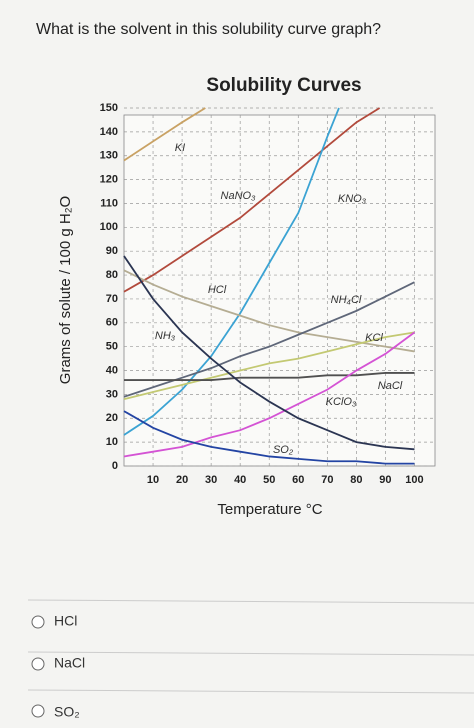  What do you see at coordinates (182, 480) in the screenshot?
I see `x-tick-label: 20` at bounding box center [182, 480].